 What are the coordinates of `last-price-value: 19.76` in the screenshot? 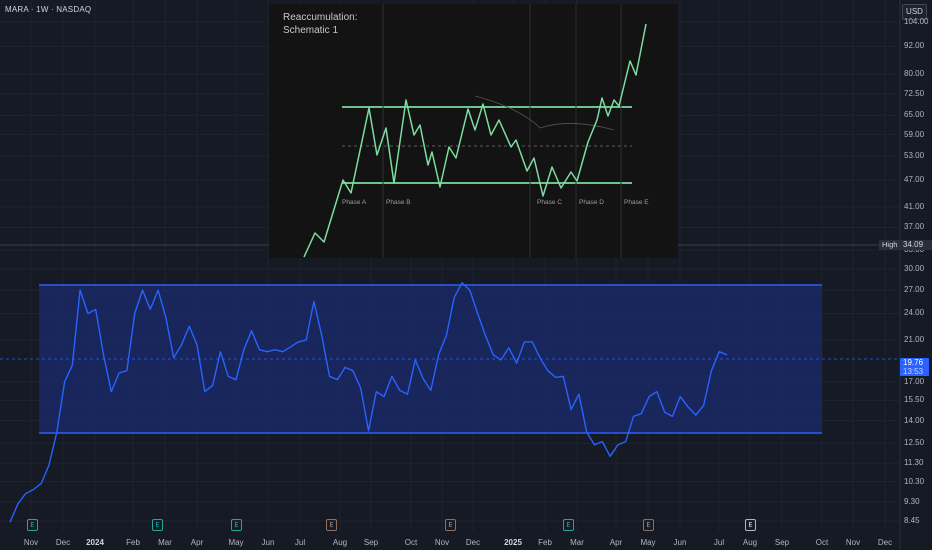 It's located at (913, 362).